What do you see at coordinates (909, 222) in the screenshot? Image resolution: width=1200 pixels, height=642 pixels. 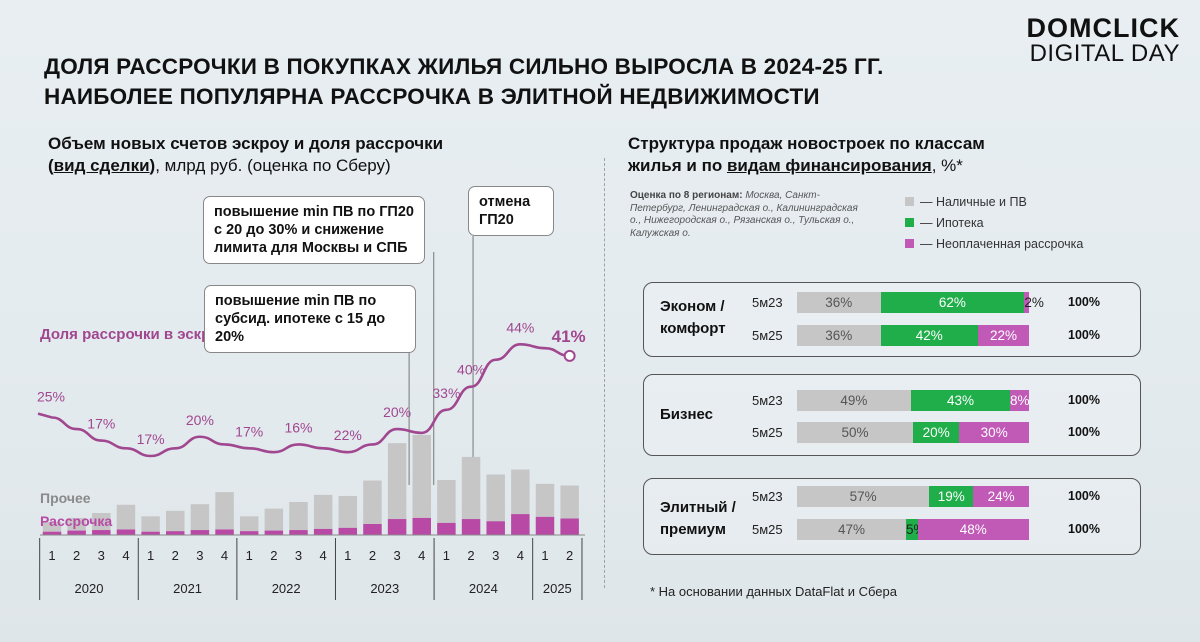 I see `legend-mortgage-swatch` at bounding box center [909, 222].